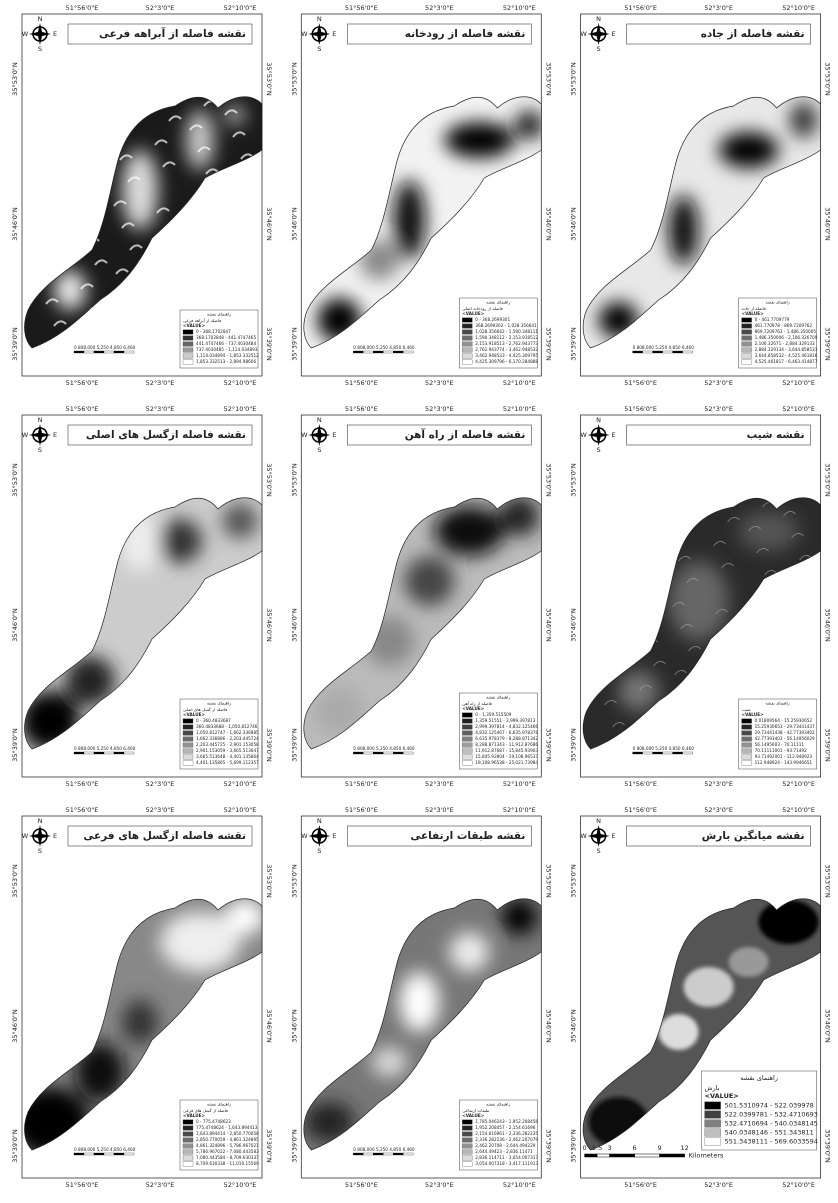 This screenshot has height=1203, width=838. What do you see at coordinates (506, 732) in the screenshot?
I see `legend-item: 4,832.125467 - 6,635.978378` at bounding box center [506, 732].